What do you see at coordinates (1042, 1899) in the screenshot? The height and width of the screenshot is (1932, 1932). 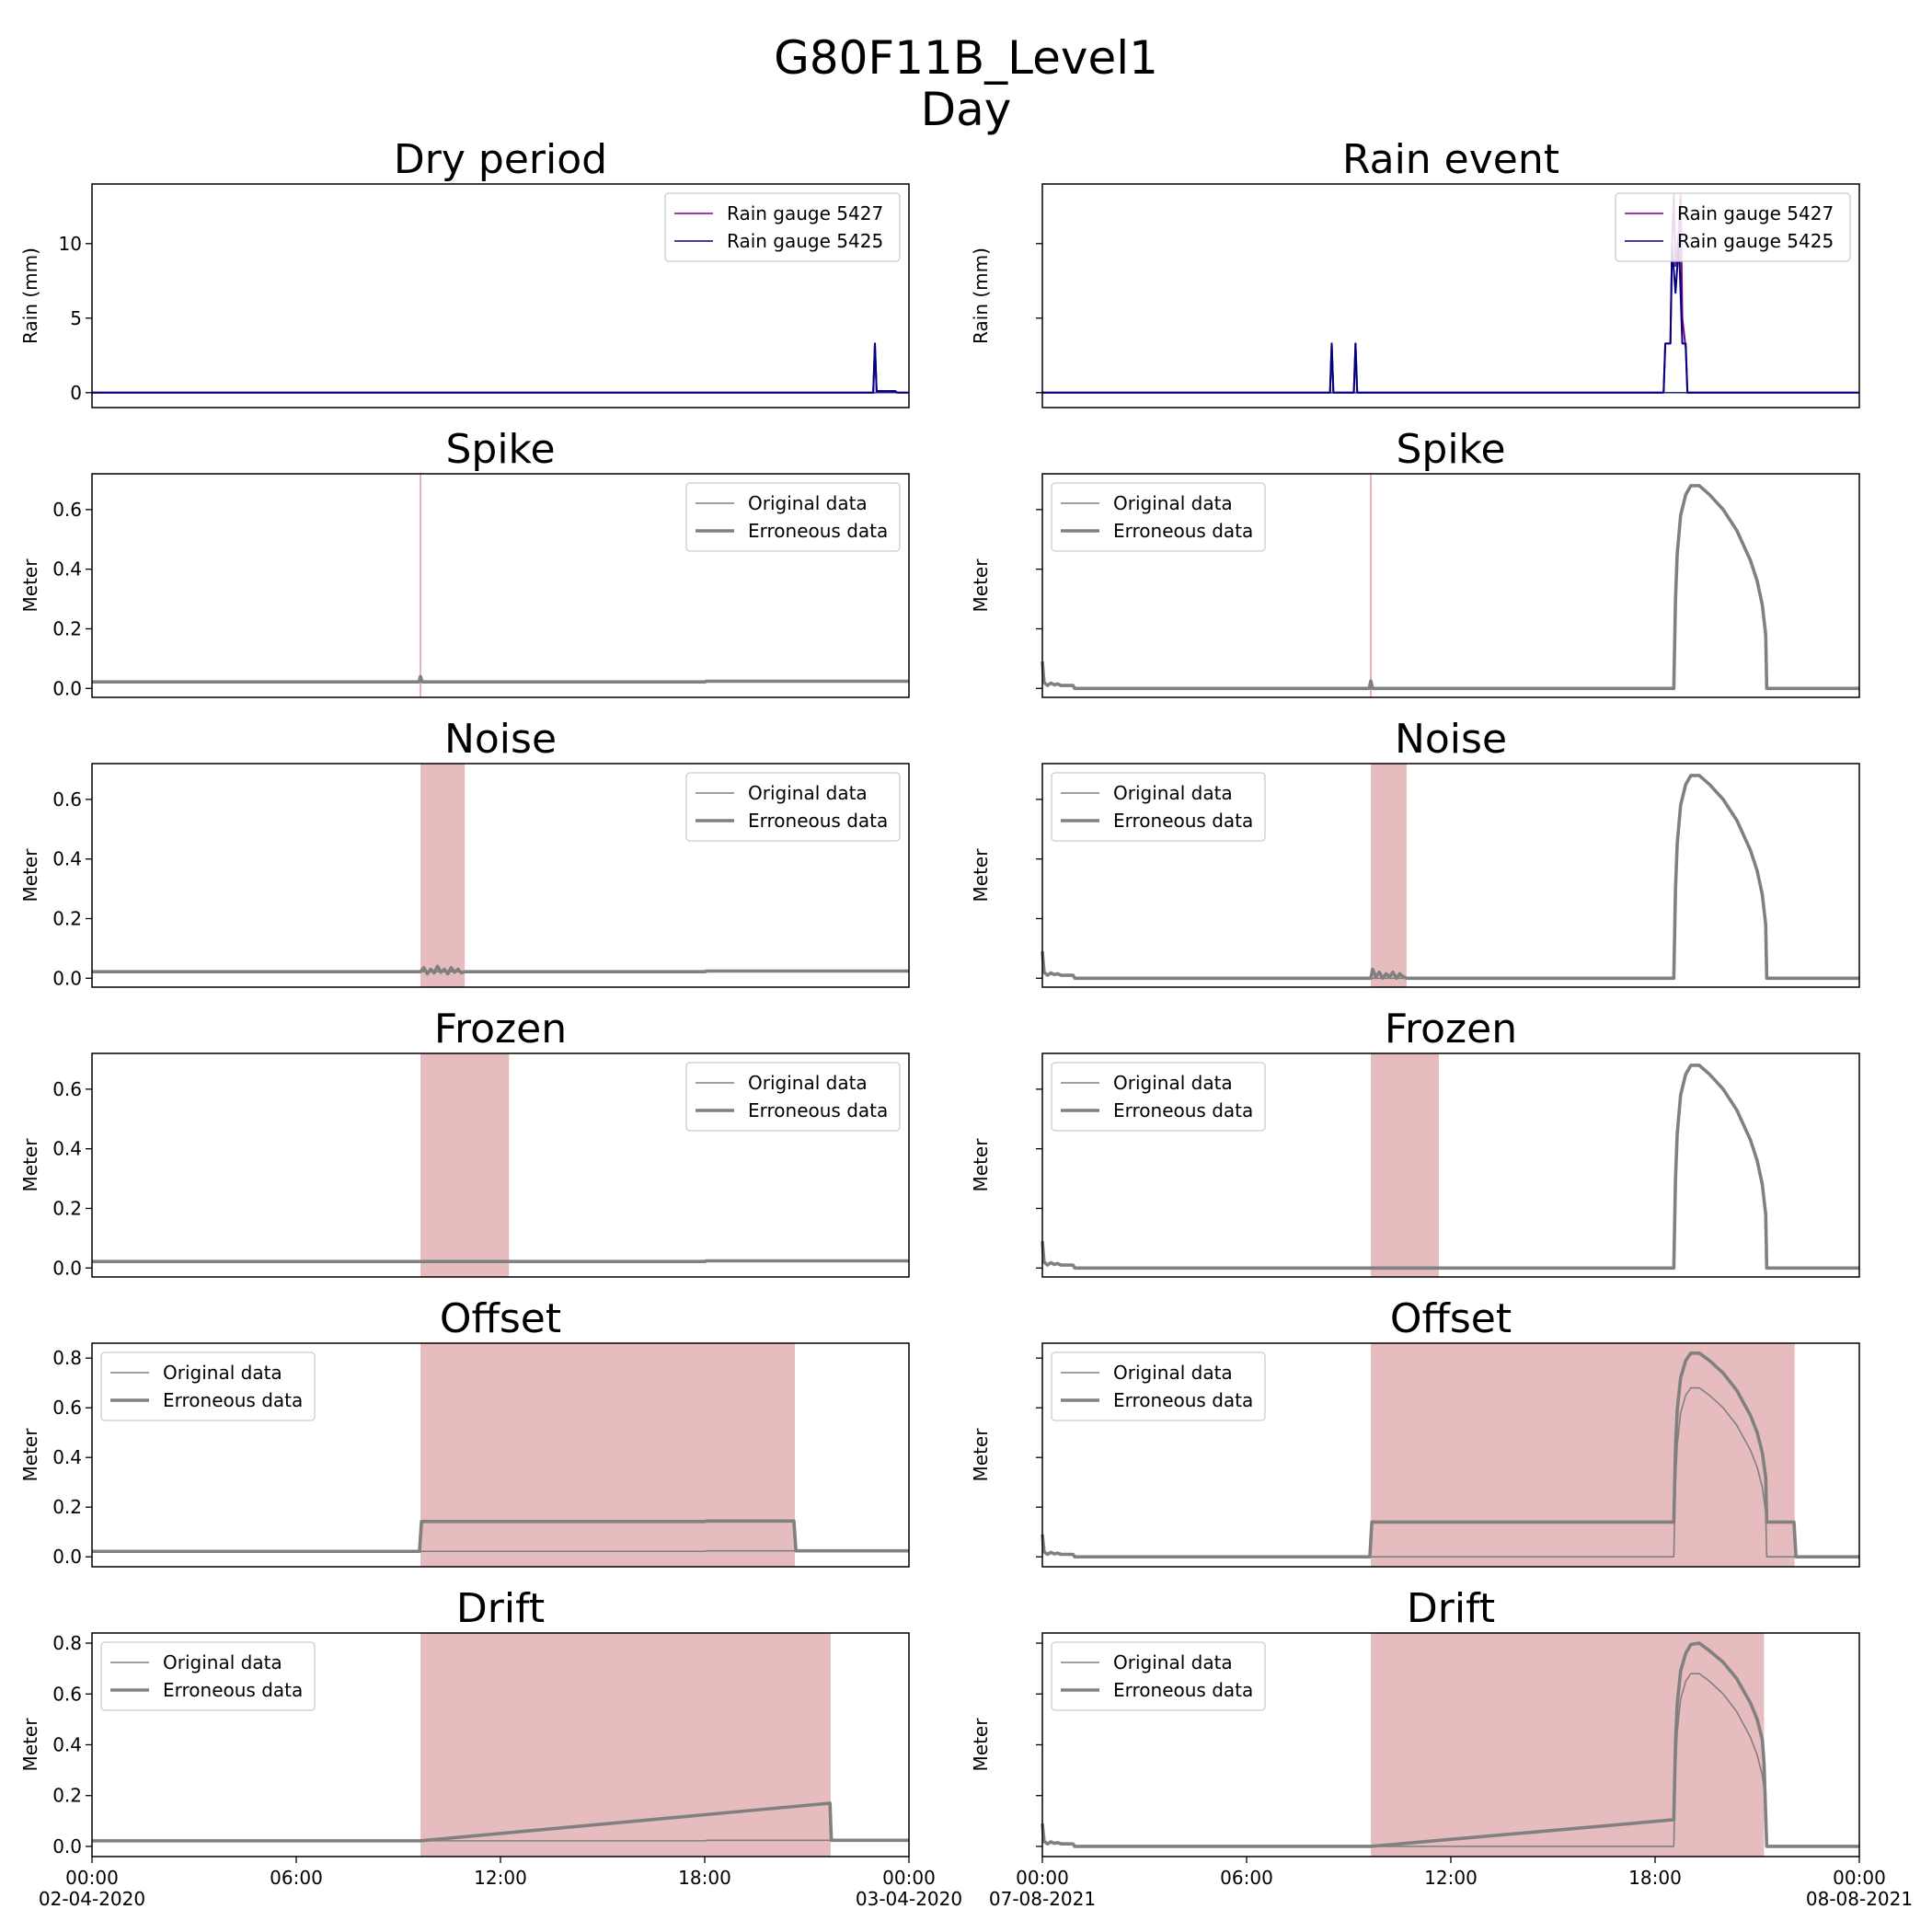 I see `x-tick-date-label: 07-08-2021` at bounding box center [1042, 1899].